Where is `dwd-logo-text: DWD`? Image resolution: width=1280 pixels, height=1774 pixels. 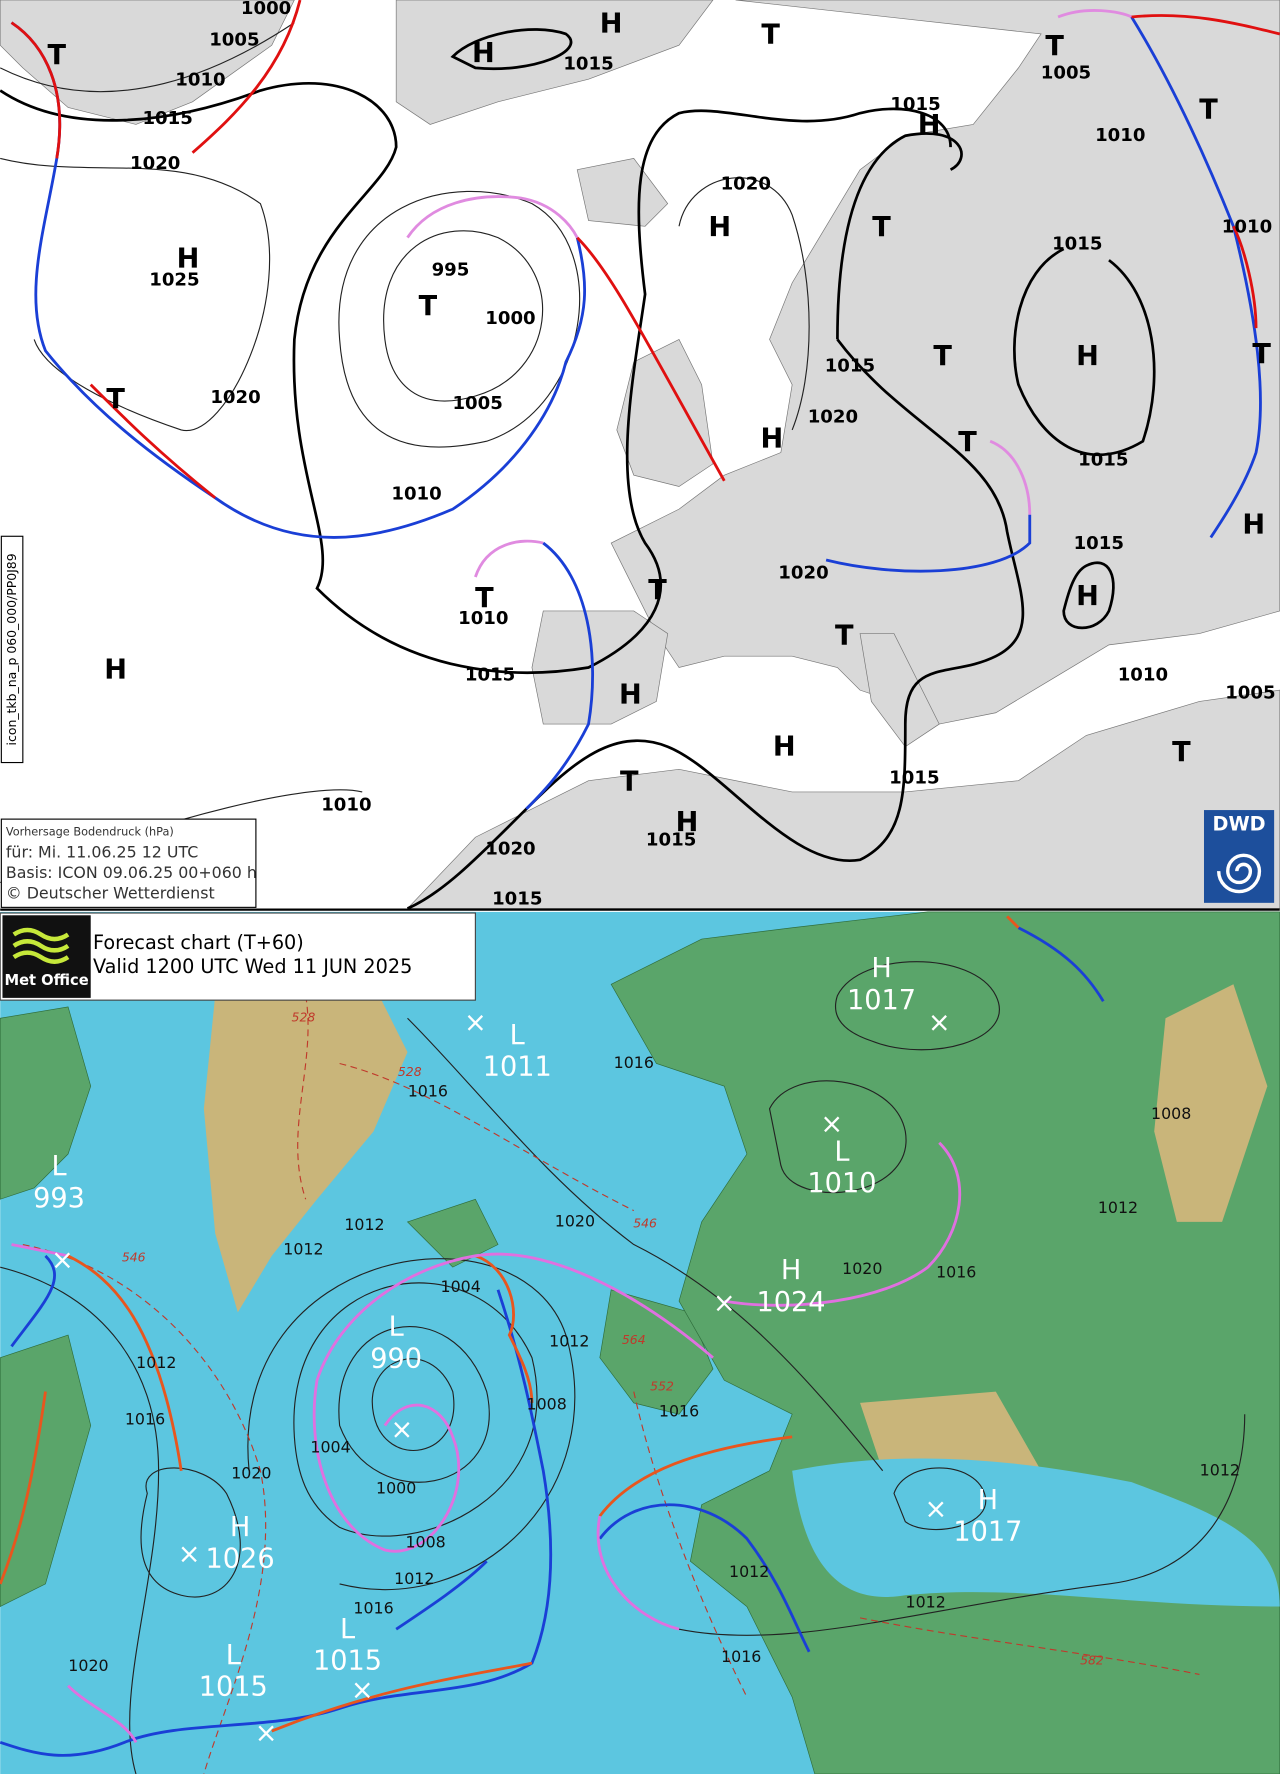
dwd-logo-text: DWD is located at coordinates (1239, 823).